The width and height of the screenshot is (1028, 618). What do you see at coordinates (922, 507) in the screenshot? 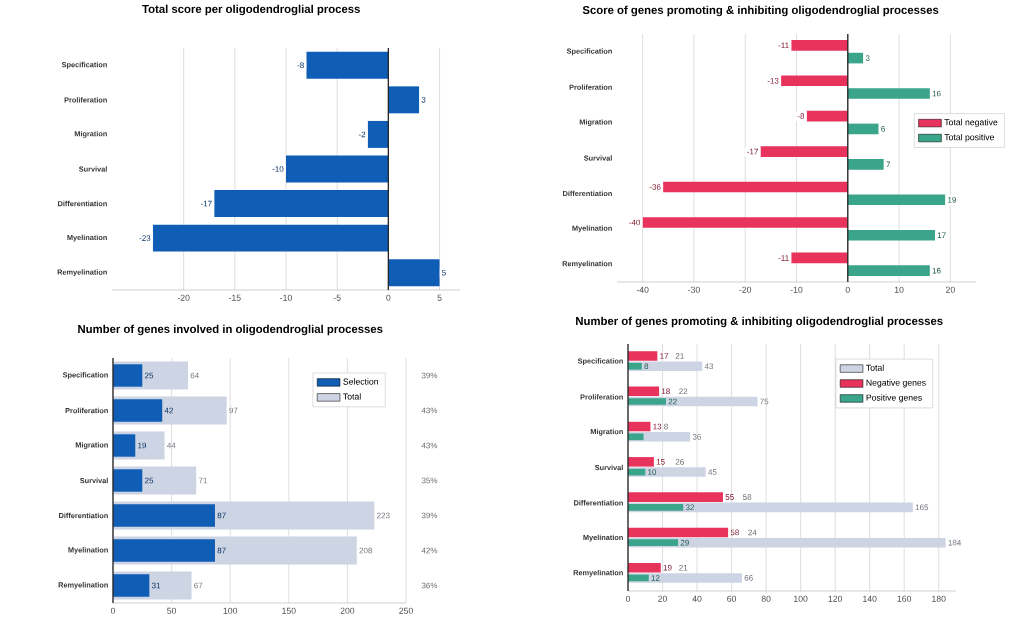
I see `data-label: 165` at bounding box center [922, 507].